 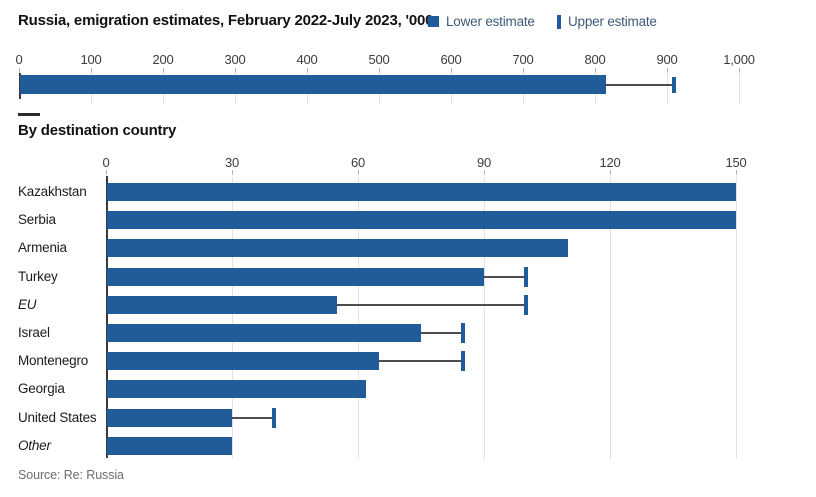 I want to click on category-label: Other, so click(x=34, y=445).